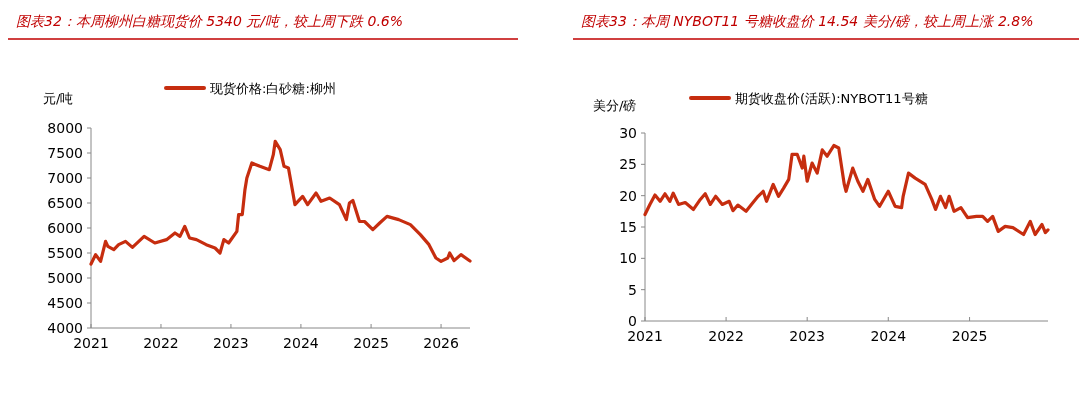 This screenshot has width=1079, height=398. I want to click on y-tick-label: 4500, so click(65, 302).